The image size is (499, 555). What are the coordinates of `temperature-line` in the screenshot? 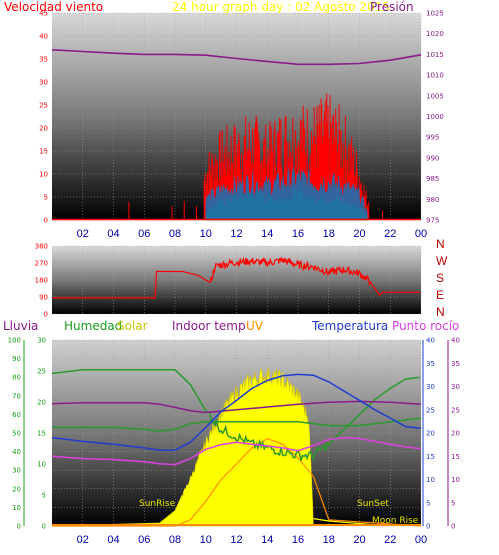 It's located at (236, 412).